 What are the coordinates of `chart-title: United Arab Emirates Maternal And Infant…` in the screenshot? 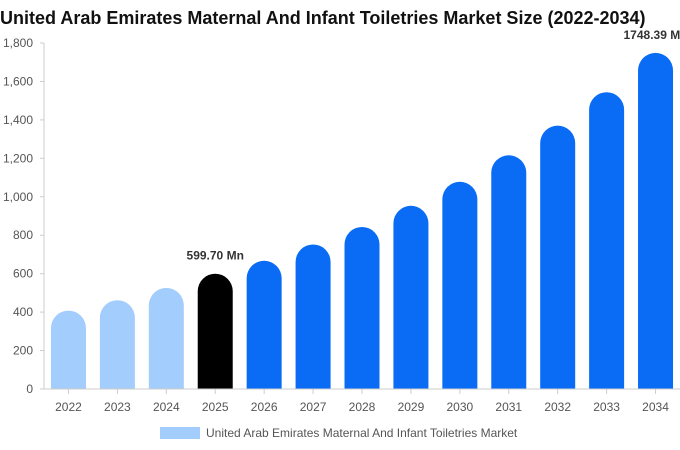 It's located at (323, 18).